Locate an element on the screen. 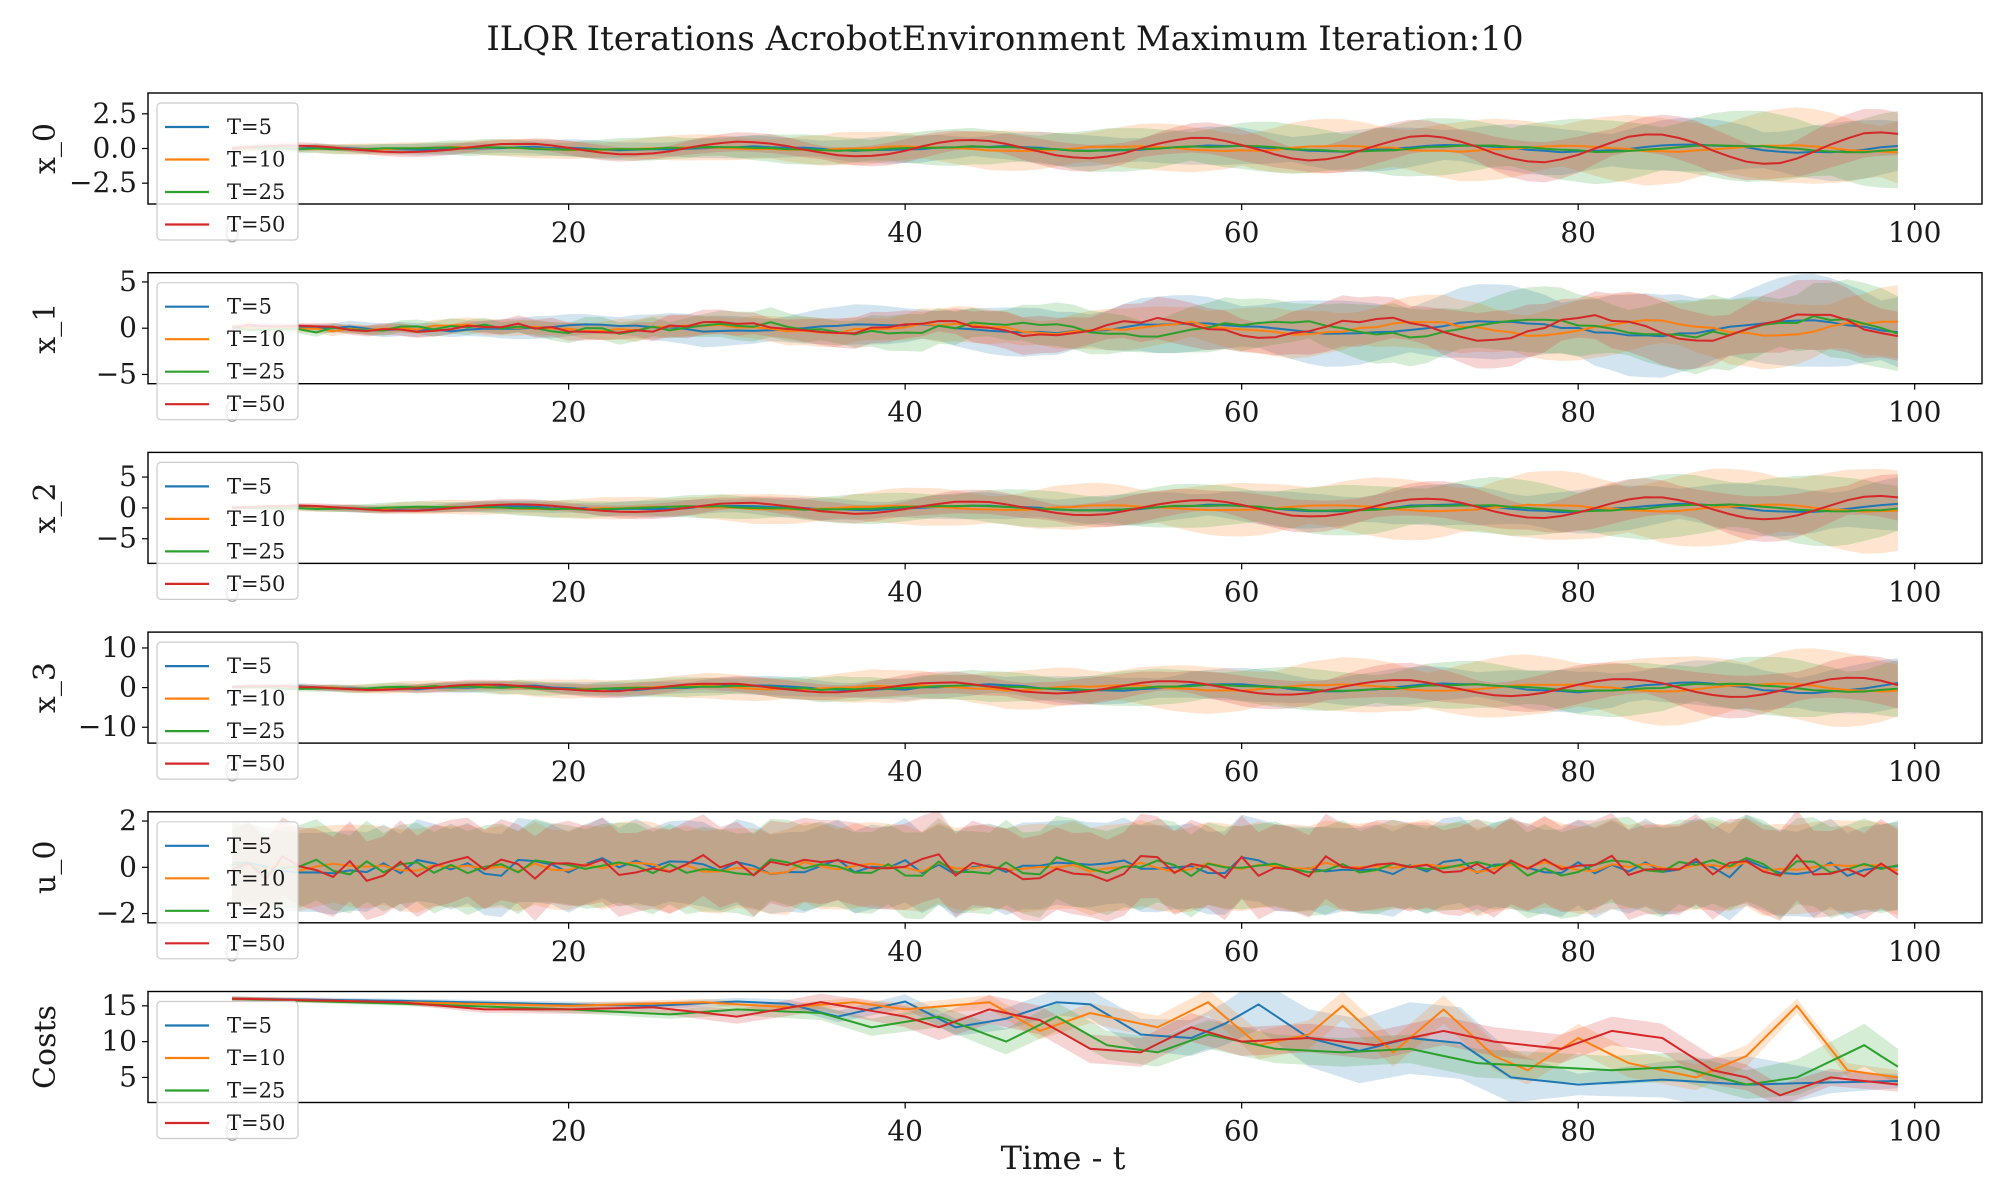  panel-x-0: 2.50.0−2.5020406080100x_0T=5T=10T=25T=50 is located at coordinates (1005, 170).